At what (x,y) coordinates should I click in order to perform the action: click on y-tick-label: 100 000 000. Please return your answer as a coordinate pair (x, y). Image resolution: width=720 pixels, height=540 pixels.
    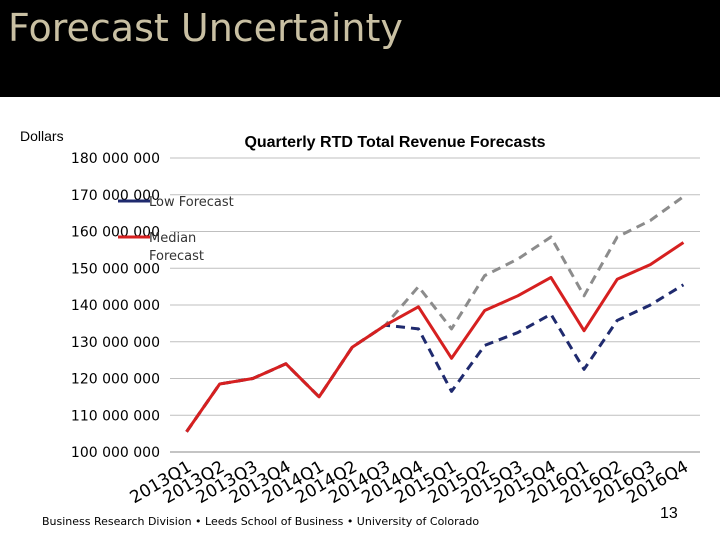
    Looking at the image, I should click on (115, 453).